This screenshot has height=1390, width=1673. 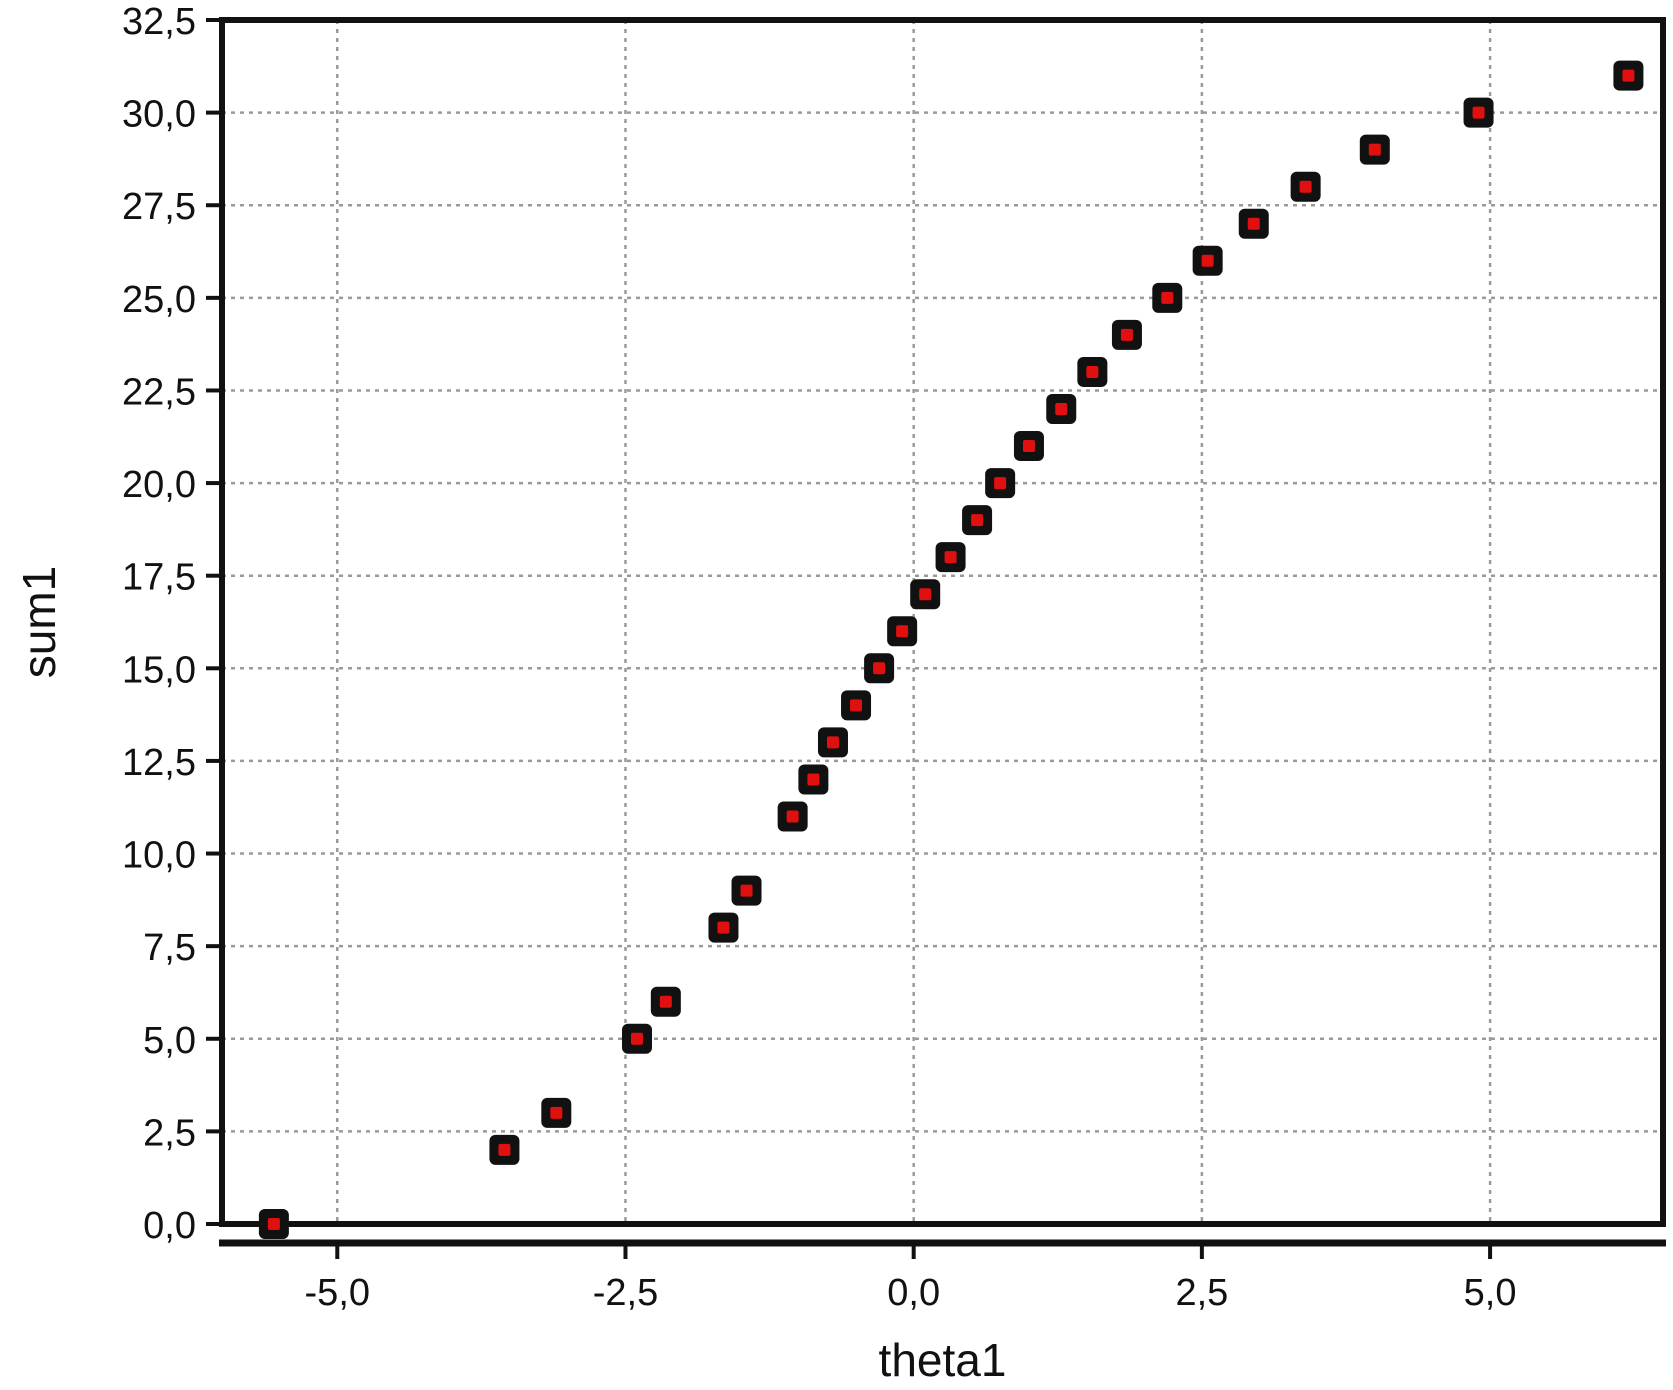 I want to click on y-tick-label: 10,0, so click(x=159, y=856).